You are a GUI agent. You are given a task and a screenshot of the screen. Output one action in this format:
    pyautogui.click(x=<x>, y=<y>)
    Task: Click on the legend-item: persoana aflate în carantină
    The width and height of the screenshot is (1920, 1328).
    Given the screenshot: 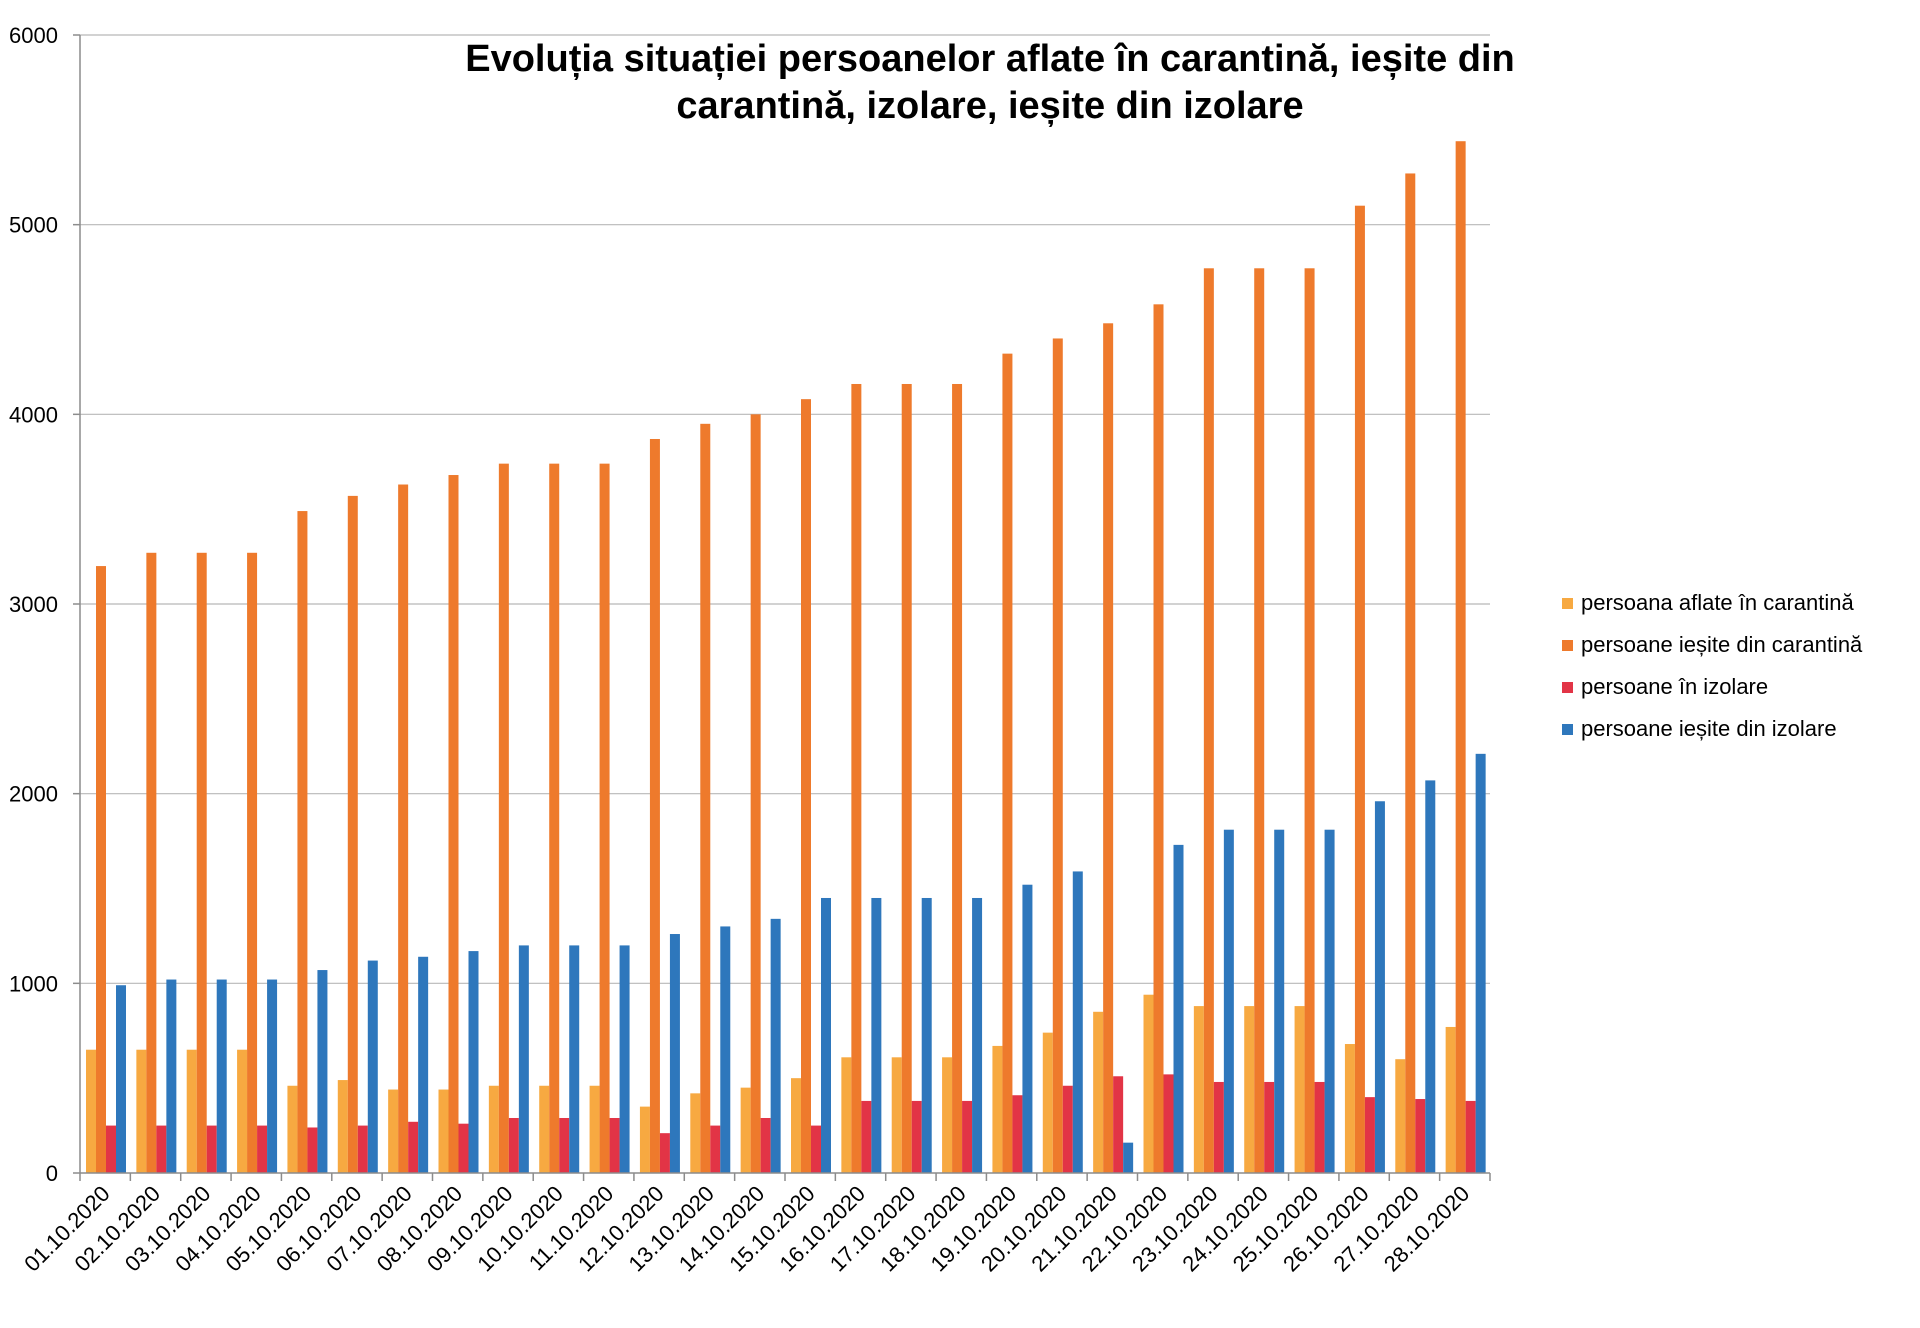 What is the action you would take?
    pyautogui.click(x=1741, y=603)
    